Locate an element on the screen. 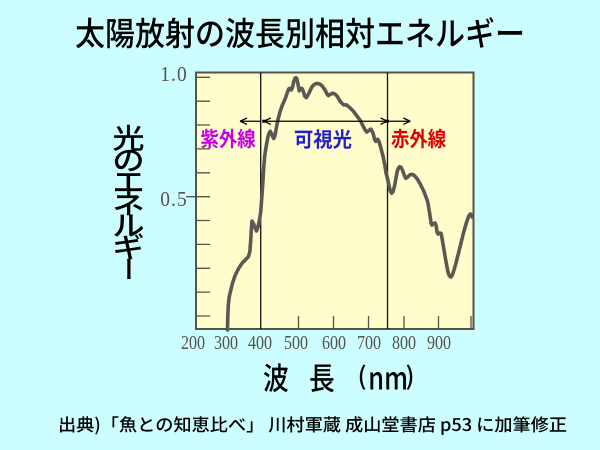  svg-text: 600 is located at coordinates (334, 342).